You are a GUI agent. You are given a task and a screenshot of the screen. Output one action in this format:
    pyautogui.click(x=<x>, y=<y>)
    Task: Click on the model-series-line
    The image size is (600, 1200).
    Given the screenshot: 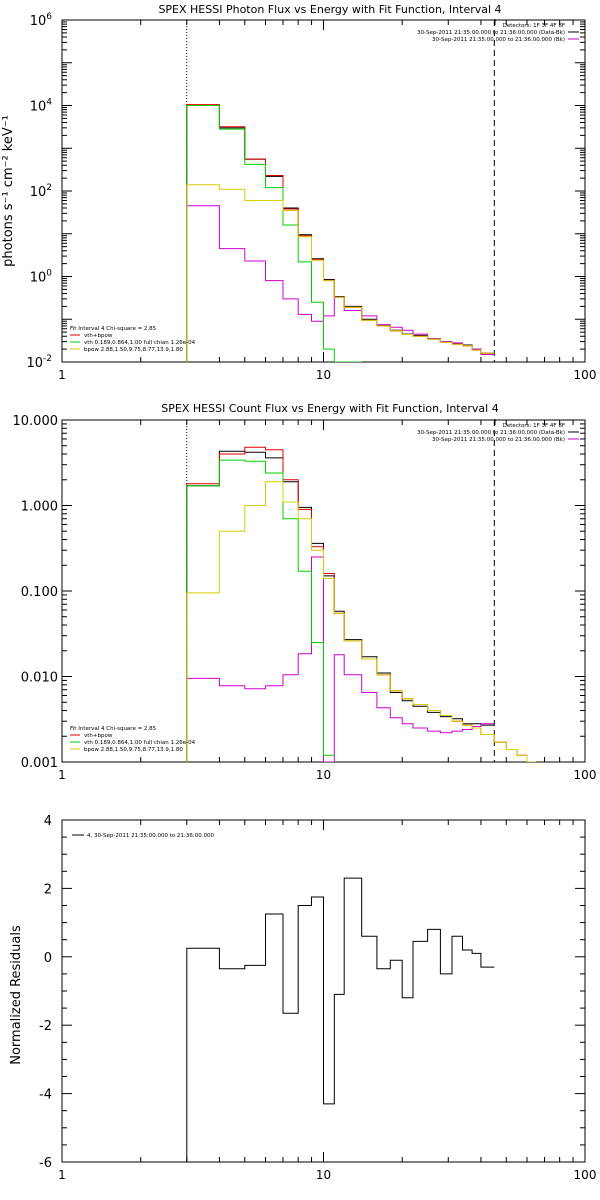 What is the action you would take?
    pyautogui.click(x=340, y=233)
    